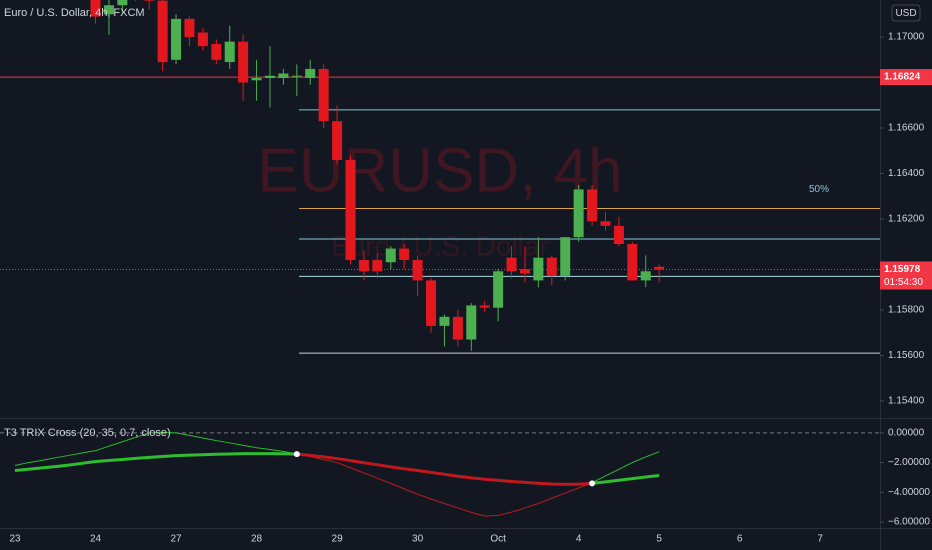 The height and width of the screenshot is (550, 932). Describe the element at coordinates (909, 522) in the screenshot. I see `y-tick-label: −6.00000` at that location.